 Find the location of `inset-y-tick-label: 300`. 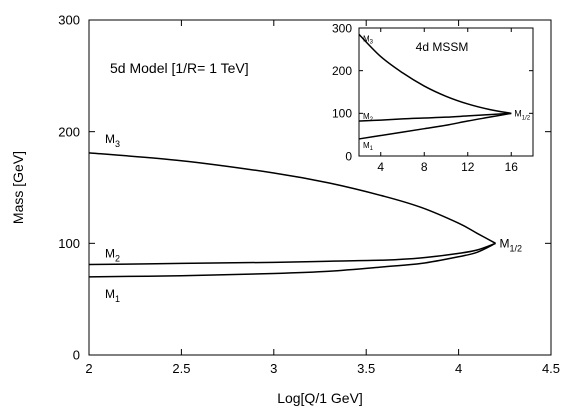

inset-y-tick-label: 300 is located at coordinates (342, 28).